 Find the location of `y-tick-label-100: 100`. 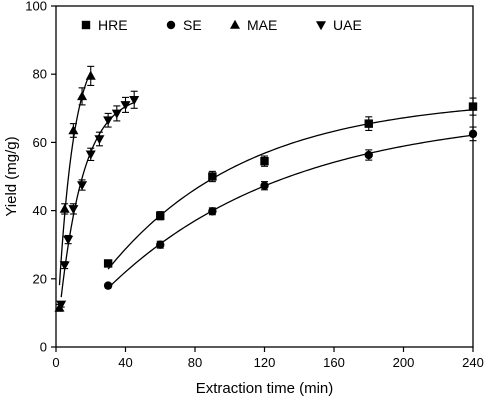

y-tick-label-100: 100 is located at coordinates (36, 7).